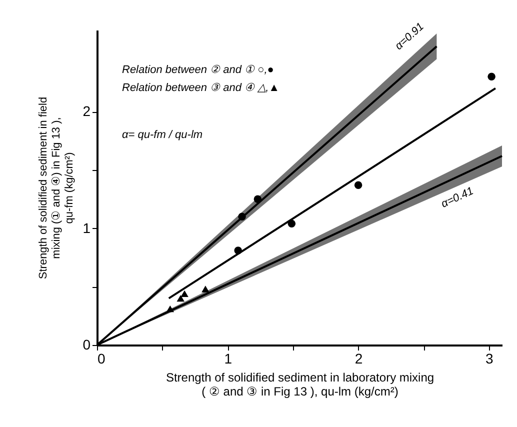  Describe the element at coordinates (86, 111) in the screenshot. I see `y-tick-label: 2` at that location.